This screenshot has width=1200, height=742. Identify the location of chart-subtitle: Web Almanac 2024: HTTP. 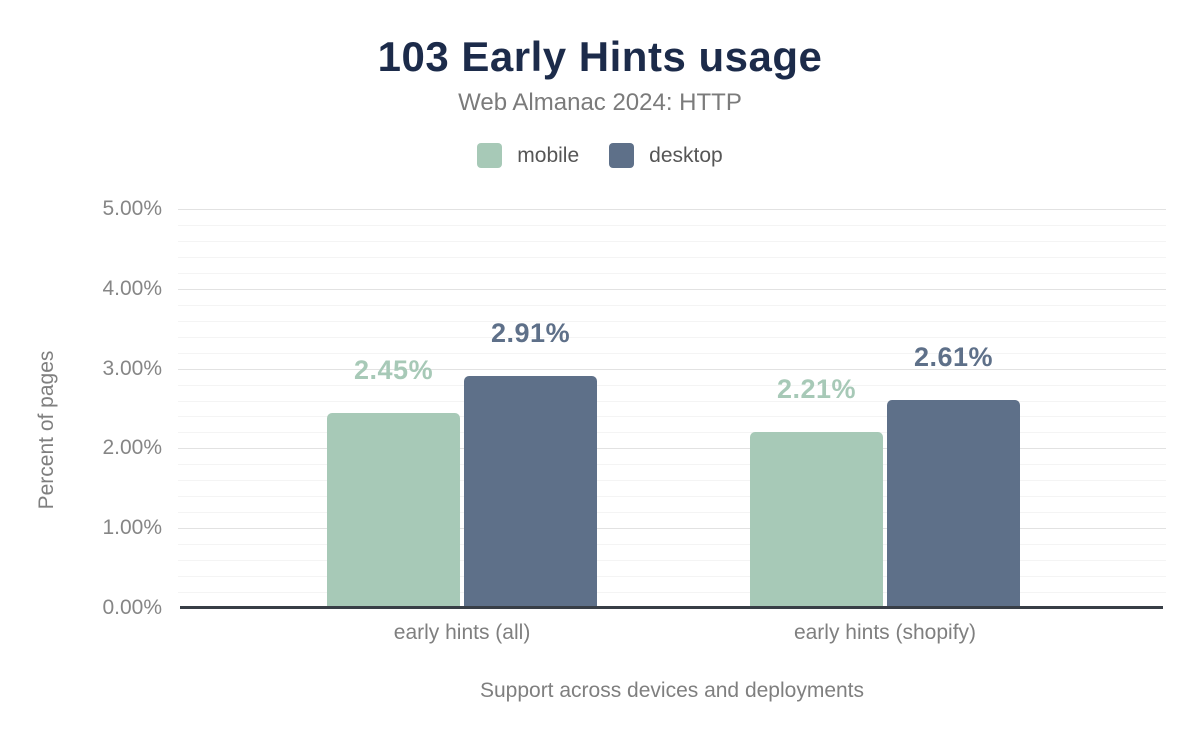
(600, 102).